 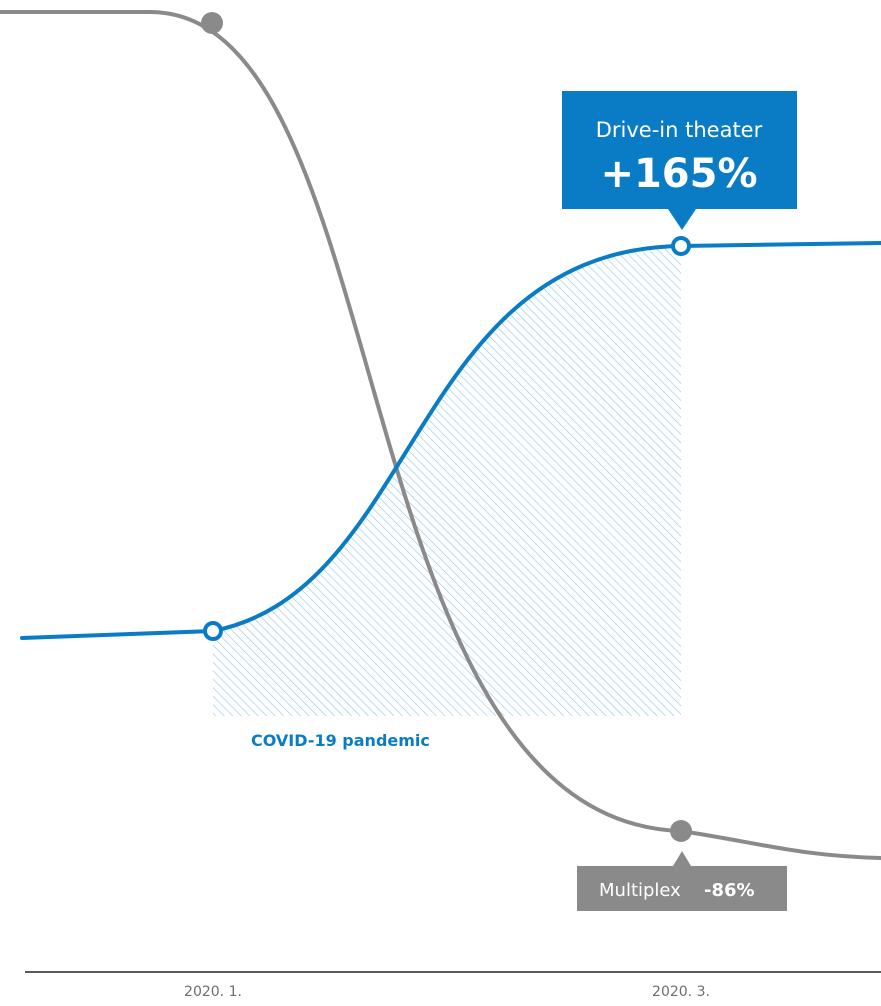 I want to click on pandemic-label: COVID-19 pandemic, so click(x=333, y=740).